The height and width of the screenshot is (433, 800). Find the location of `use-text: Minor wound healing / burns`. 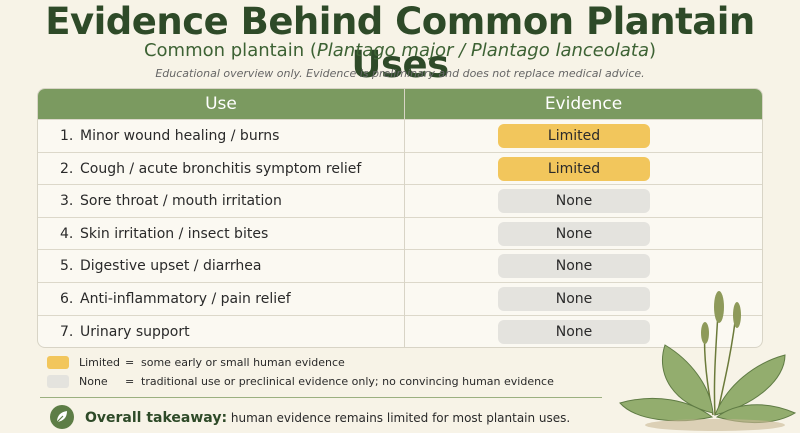

use-text: Minor wound healing / burns is located at coordinates (180, 136).